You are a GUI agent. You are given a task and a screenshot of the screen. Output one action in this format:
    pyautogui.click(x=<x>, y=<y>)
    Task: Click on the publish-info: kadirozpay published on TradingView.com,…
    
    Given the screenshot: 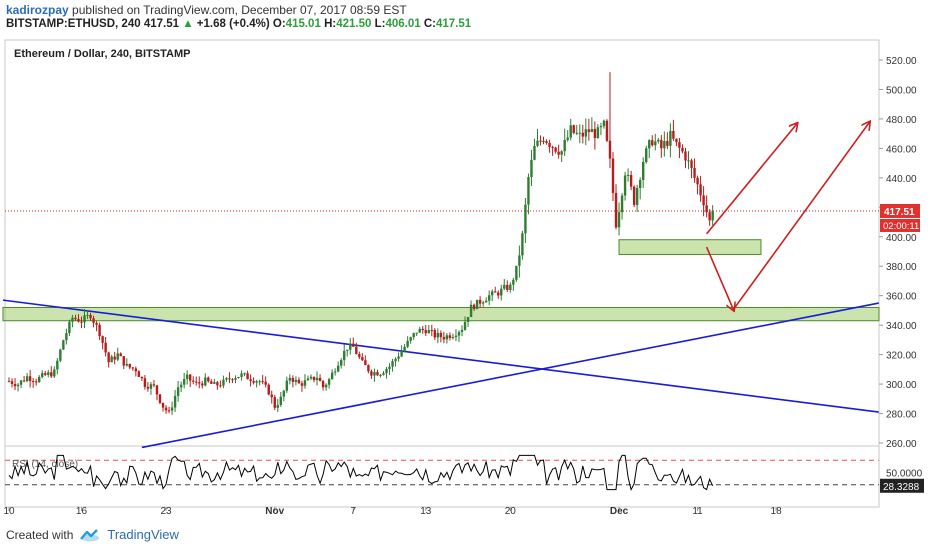 What is the action you would take?
    pyautogui.click(x=206, y=10)
    